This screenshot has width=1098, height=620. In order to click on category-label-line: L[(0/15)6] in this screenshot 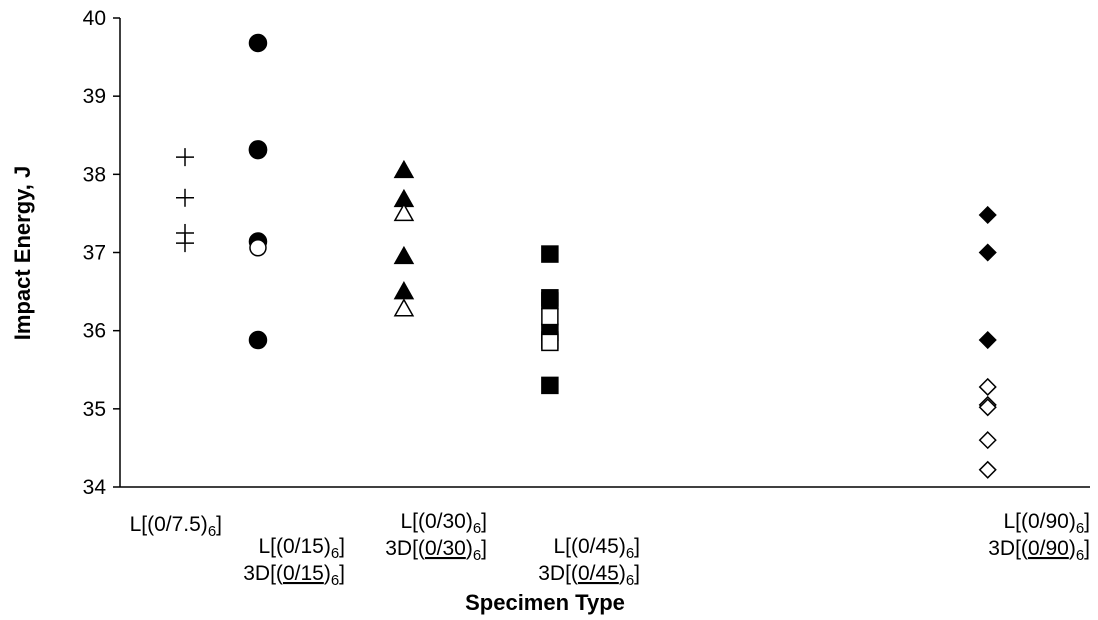, I will do `click(301, 548)`.